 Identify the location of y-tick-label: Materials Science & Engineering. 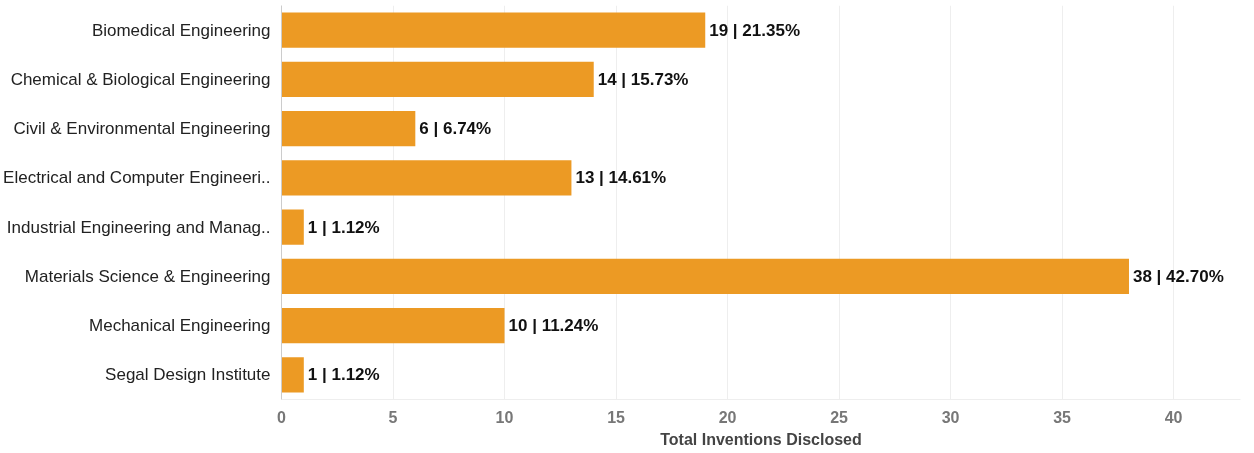
(147, 276).